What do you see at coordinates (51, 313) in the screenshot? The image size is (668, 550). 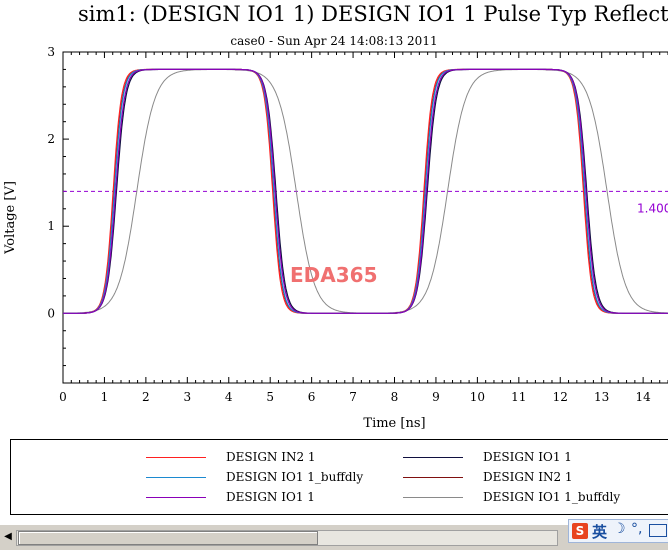 I see `y-tick-label: 0` at bounding box center [51, 313].